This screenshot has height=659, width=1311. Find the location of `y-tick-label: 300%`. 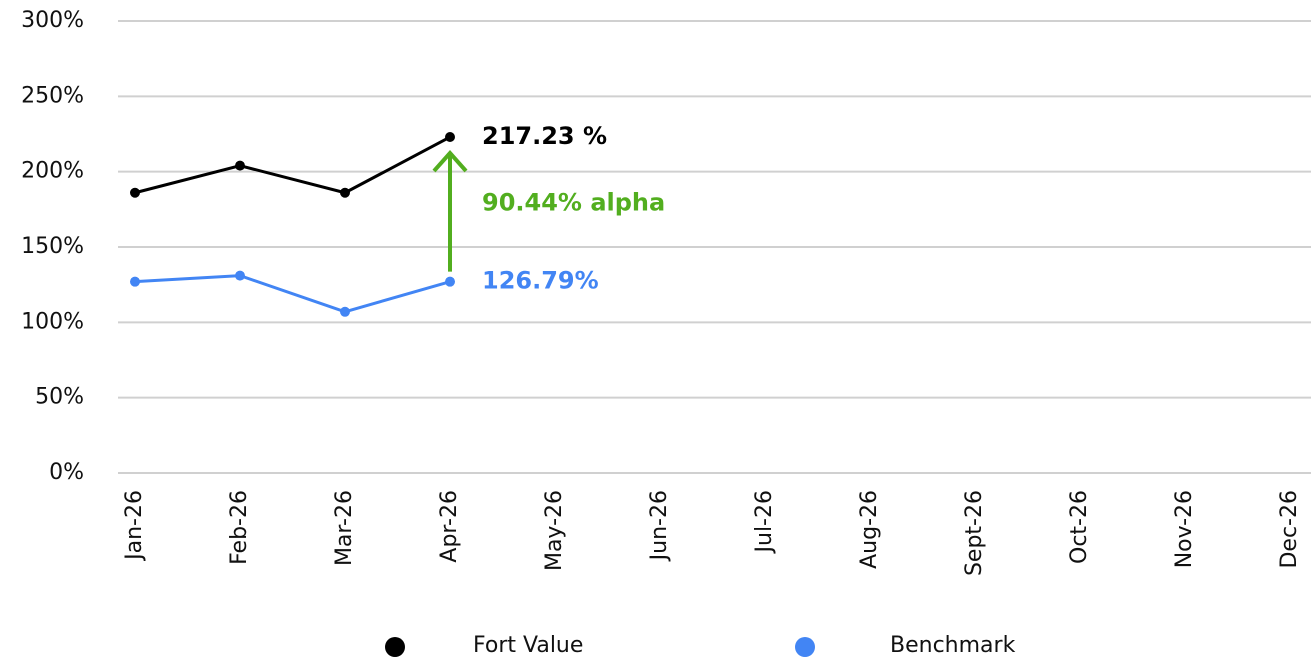

y-tick-label: 300% is located at coordinates (52, 20).